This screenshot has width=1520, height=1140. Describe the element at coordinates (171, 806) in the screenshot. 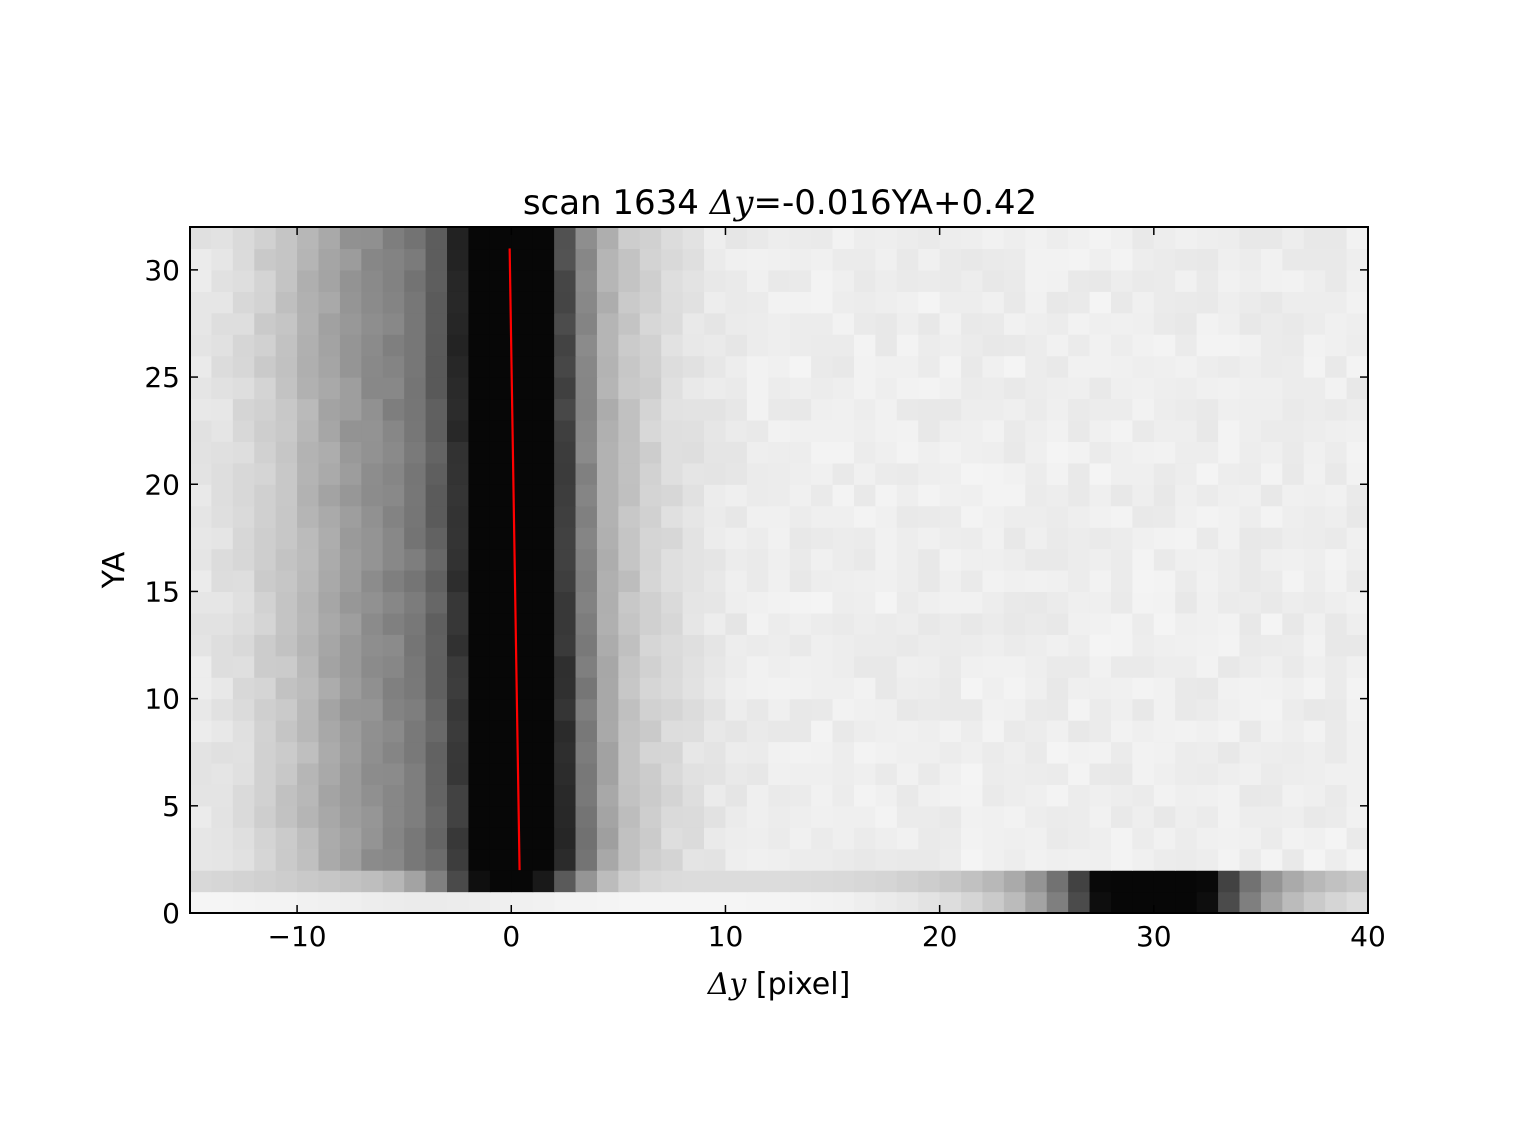

I see `y-tick-label: 5` at that location.